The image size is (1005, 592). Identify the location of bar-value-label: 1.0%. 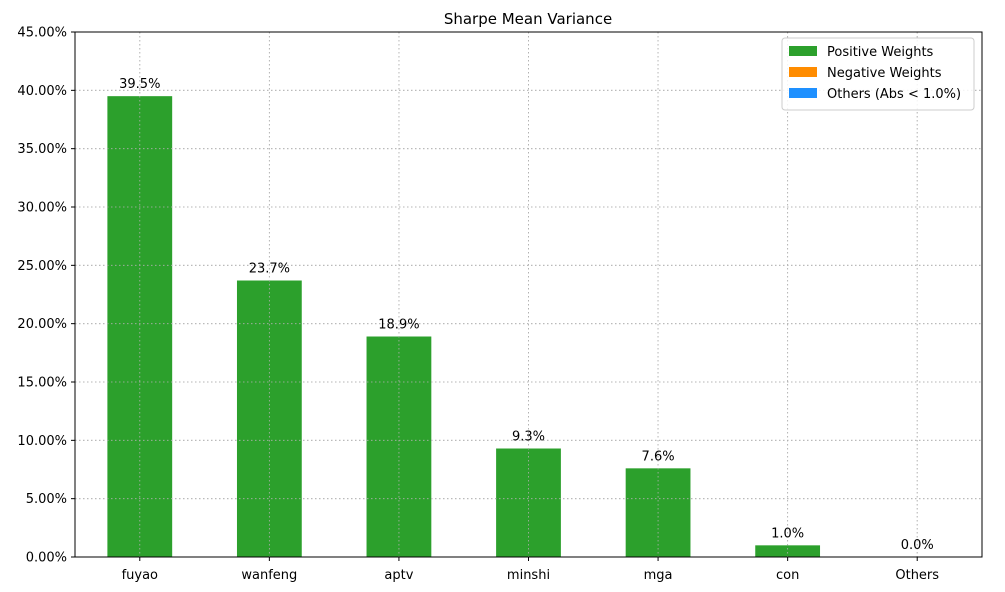
(787, 533).